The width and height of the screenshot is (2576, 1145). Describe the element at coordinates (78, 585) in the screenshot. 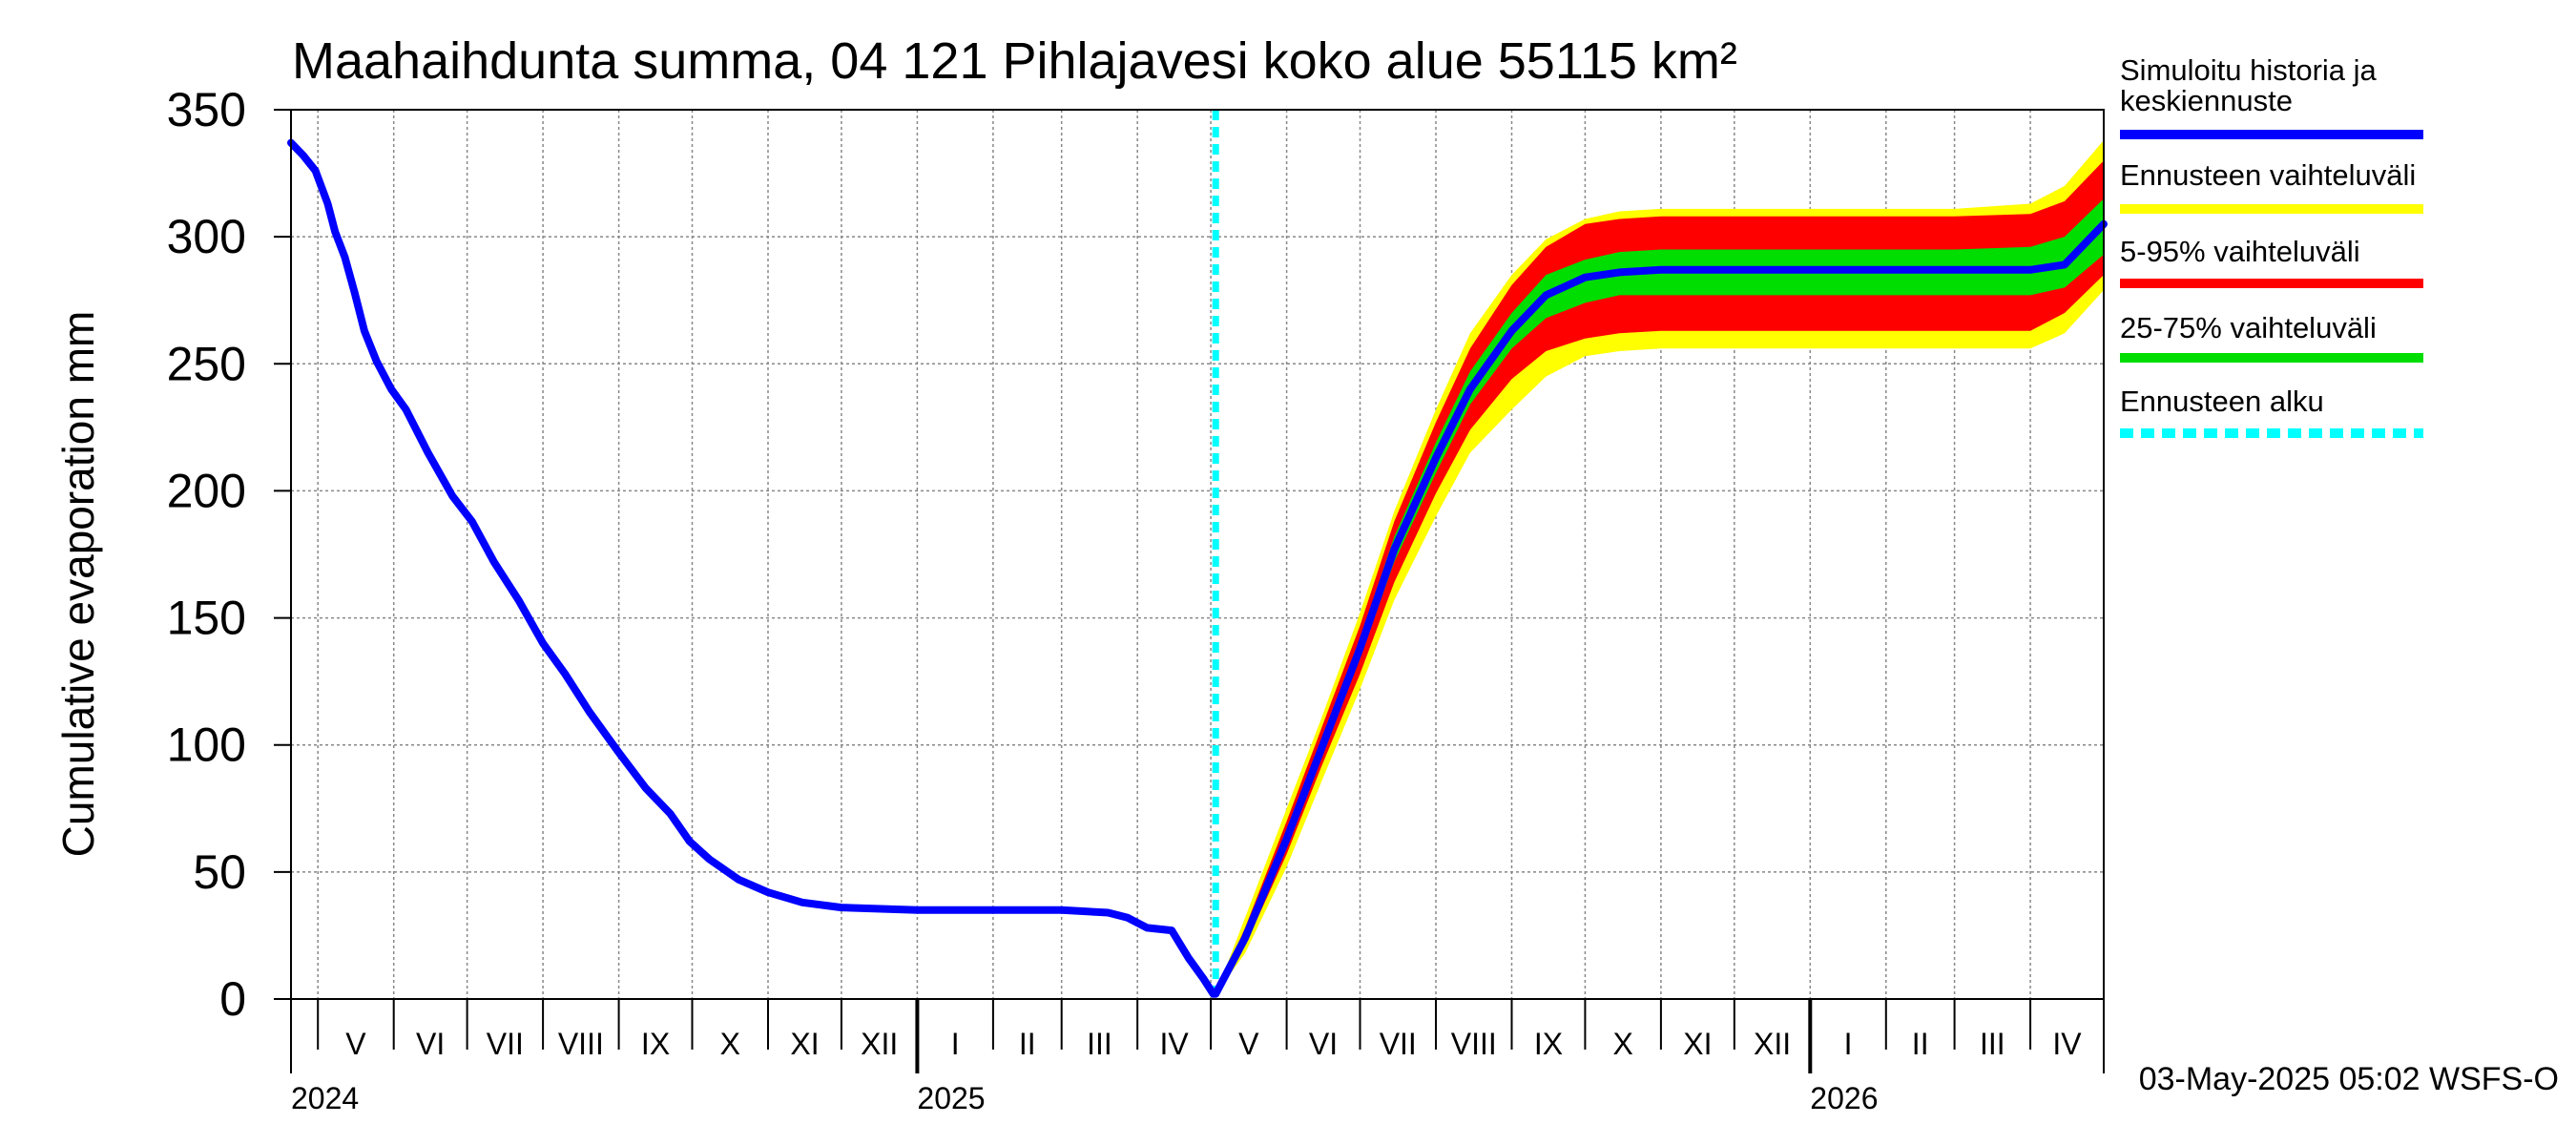

I see `y-axis-label: Cumulative evaporation mm` at that location.